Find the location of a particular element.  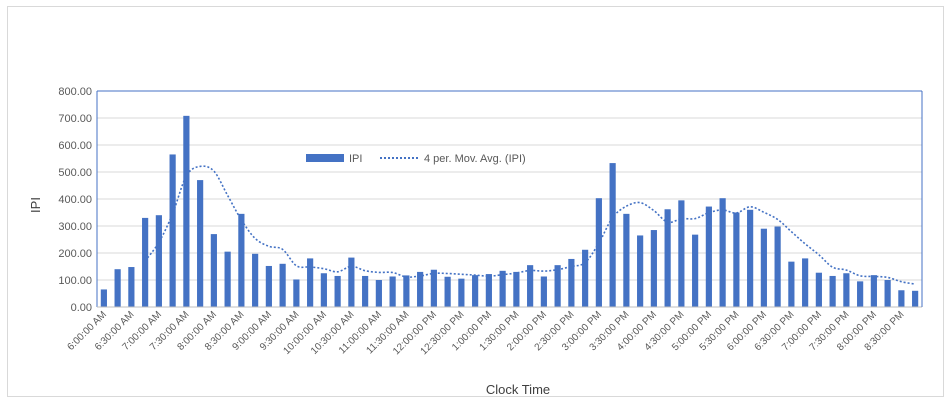

y-tick-label: 300.00 is located at coordinates (75, 227).